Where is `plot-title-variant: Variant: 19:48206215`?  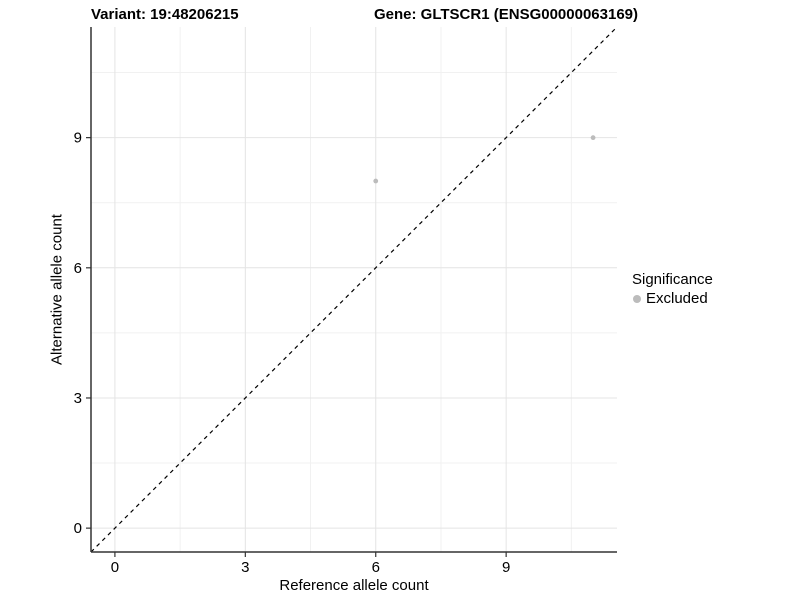
plot-title-variant: Variant: 19:48206215 is located at coordinates (165, 14).